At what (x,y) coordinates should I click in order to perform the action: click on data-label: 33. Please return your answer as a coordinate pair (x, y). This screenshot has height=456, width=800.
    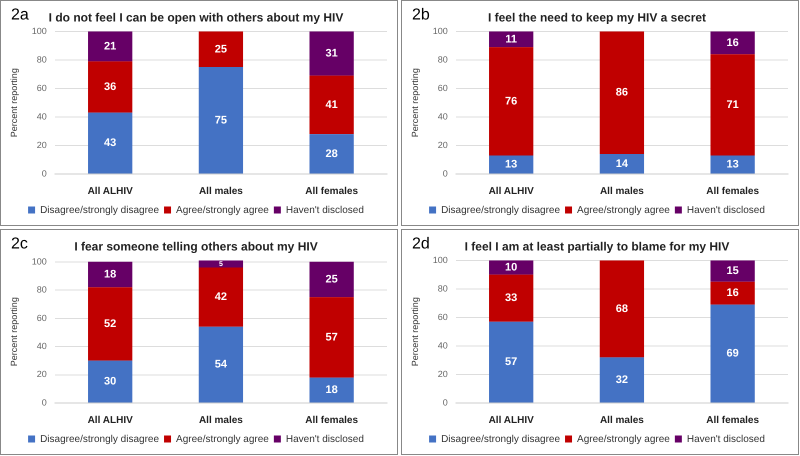
    Looking at the image, I should click on (511, 298).